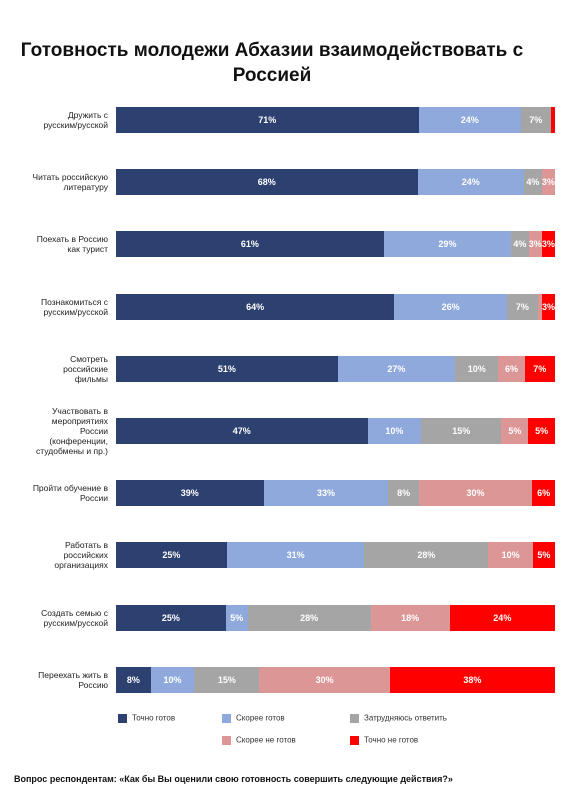 Image resolution: width=564 pixels, height=800 pixels. What do you see at coordinates (260, 718) in the screenshot?
I see `legend-label: Скорее готов` at bounding box center [260, 718].